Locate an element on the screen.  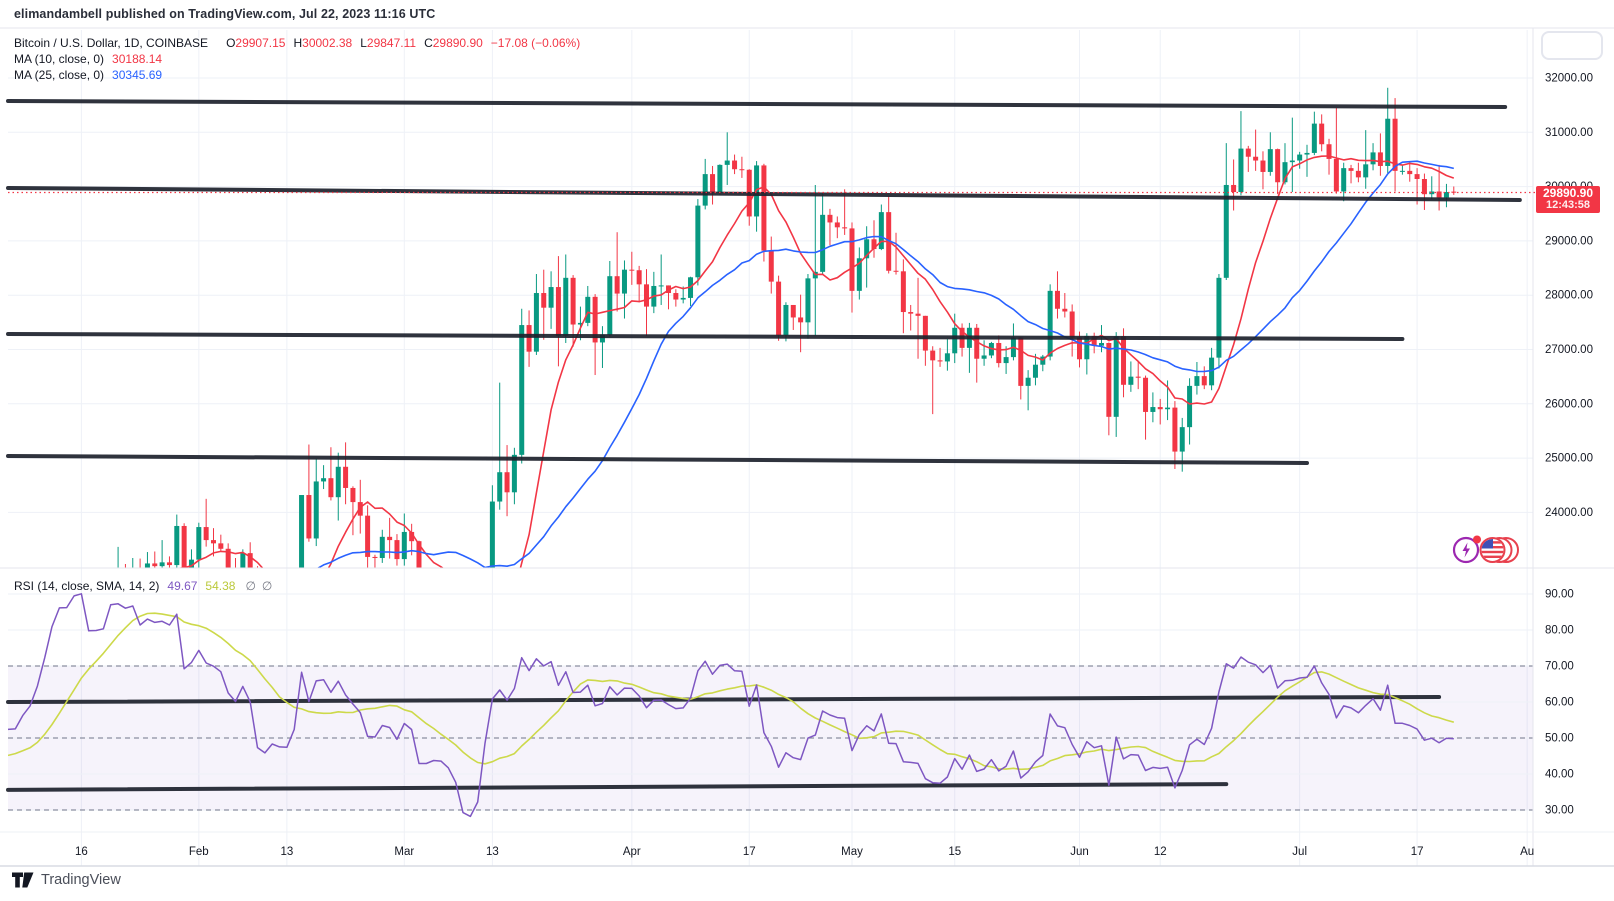
svg-text: 50.00 is located at coordinates (1559, 739).